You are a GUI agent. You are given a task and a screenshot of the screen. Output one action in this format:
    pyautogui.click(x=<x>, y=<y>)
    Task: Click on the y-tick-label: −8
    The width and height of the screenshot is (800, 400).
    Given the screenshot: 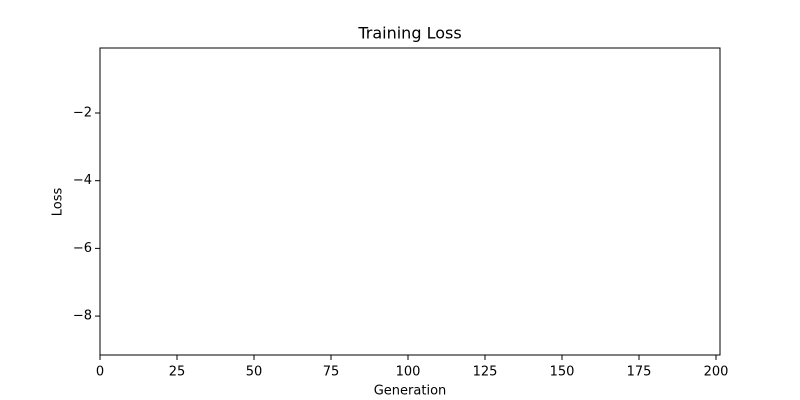 What is the action you would take?
    pyautogui.click(x=82, y=316)
    